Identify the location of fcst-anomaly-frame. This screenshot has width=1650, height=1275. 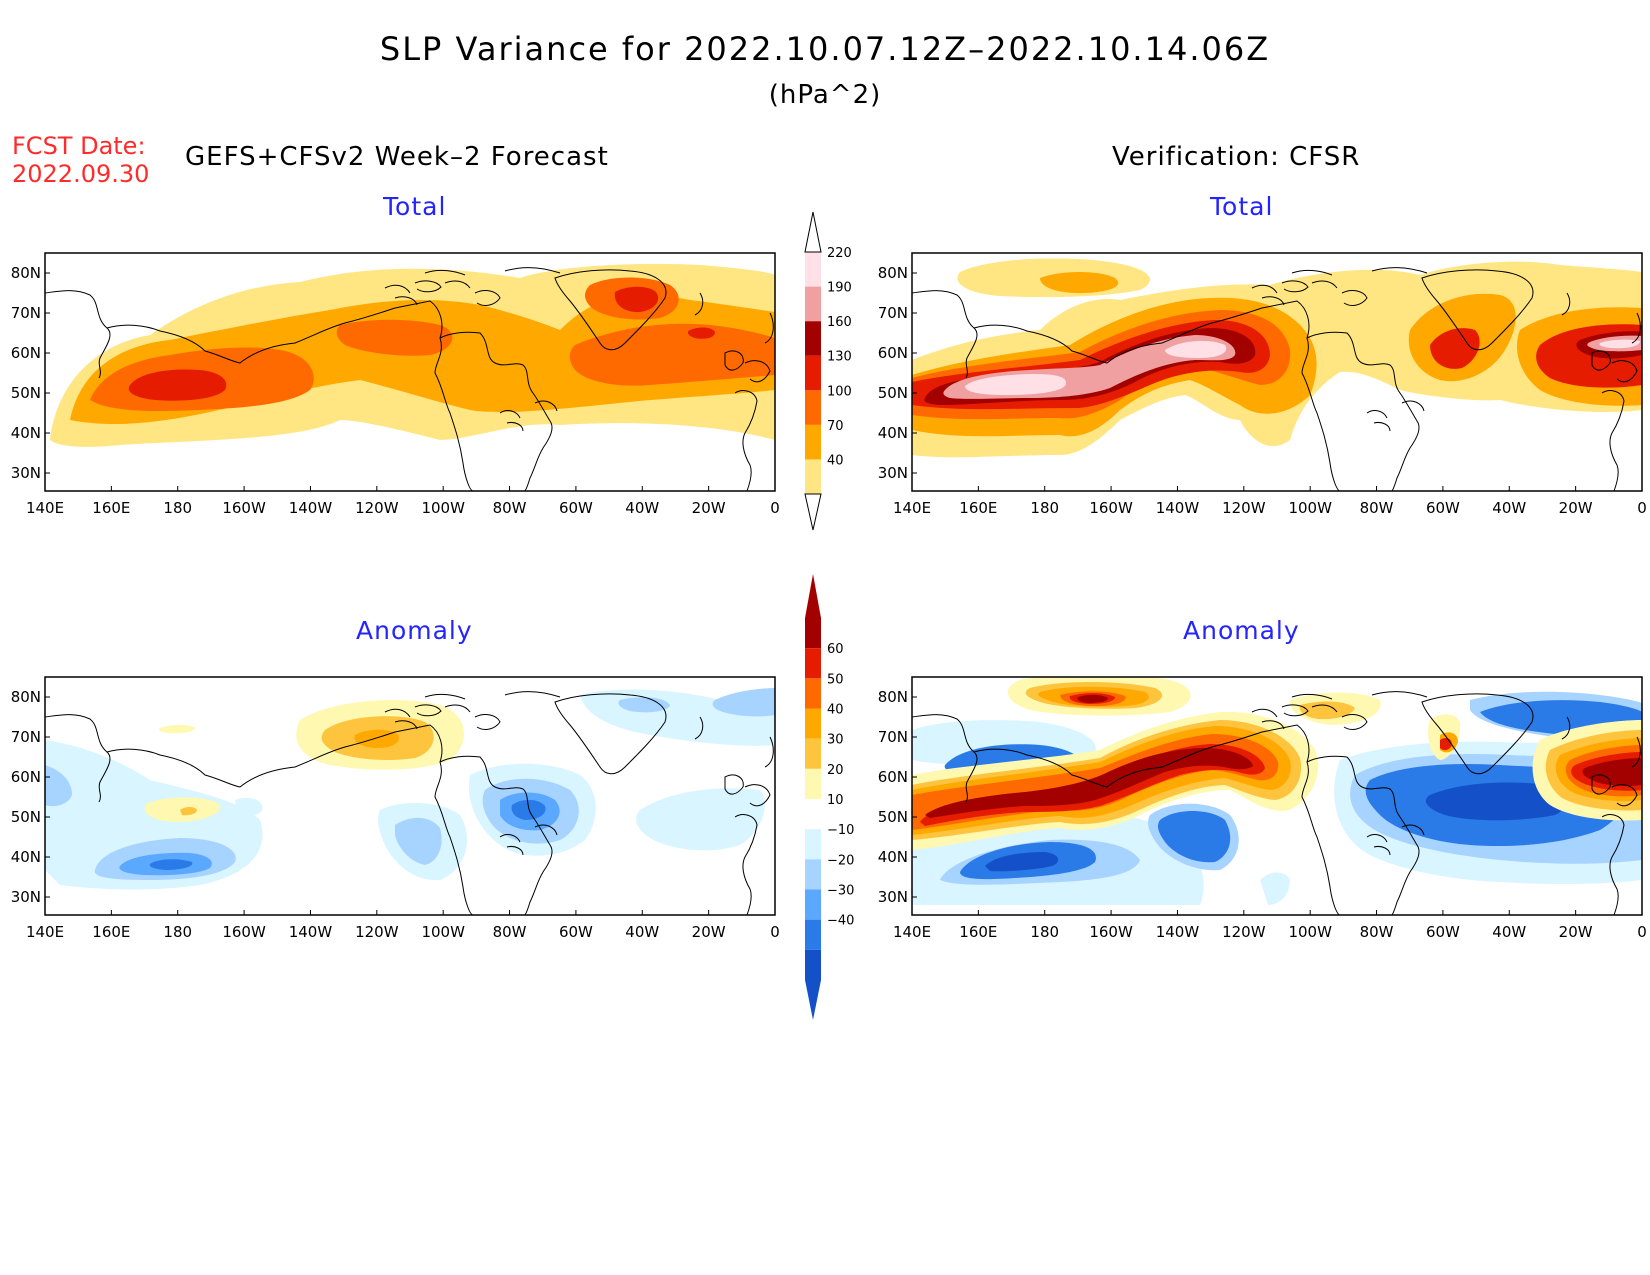
(410, 796).